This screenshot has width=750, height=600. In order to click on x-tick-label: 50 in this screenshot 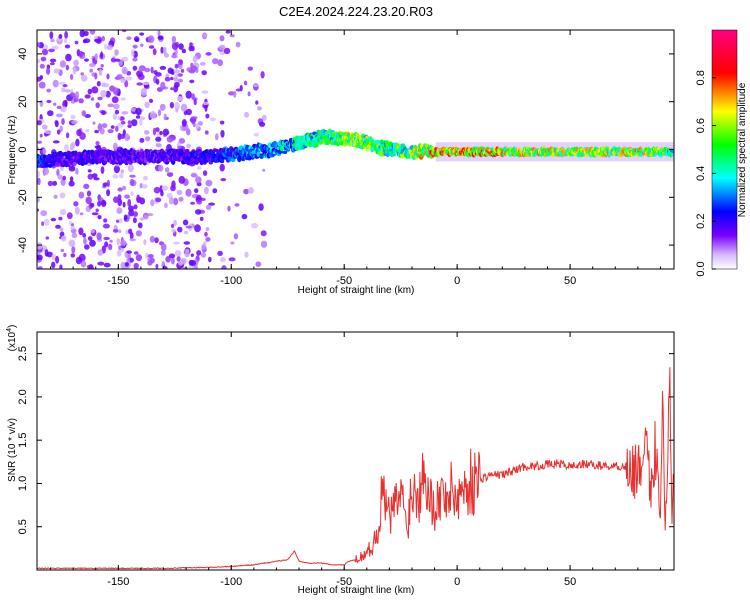, I will do `click(570, 281)`.